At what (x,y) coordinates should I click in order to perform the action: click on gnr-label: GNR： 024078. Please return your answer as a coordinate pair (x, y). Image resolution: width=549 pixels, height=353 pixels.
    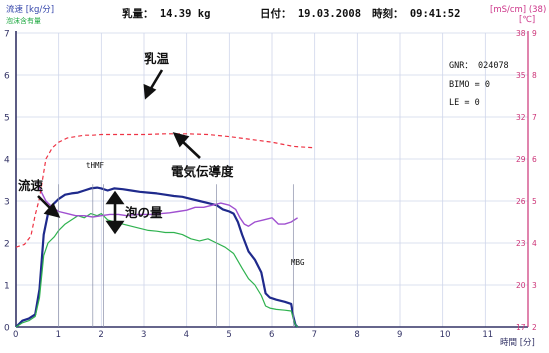
    Looking at the image, I should click on (479, 66).